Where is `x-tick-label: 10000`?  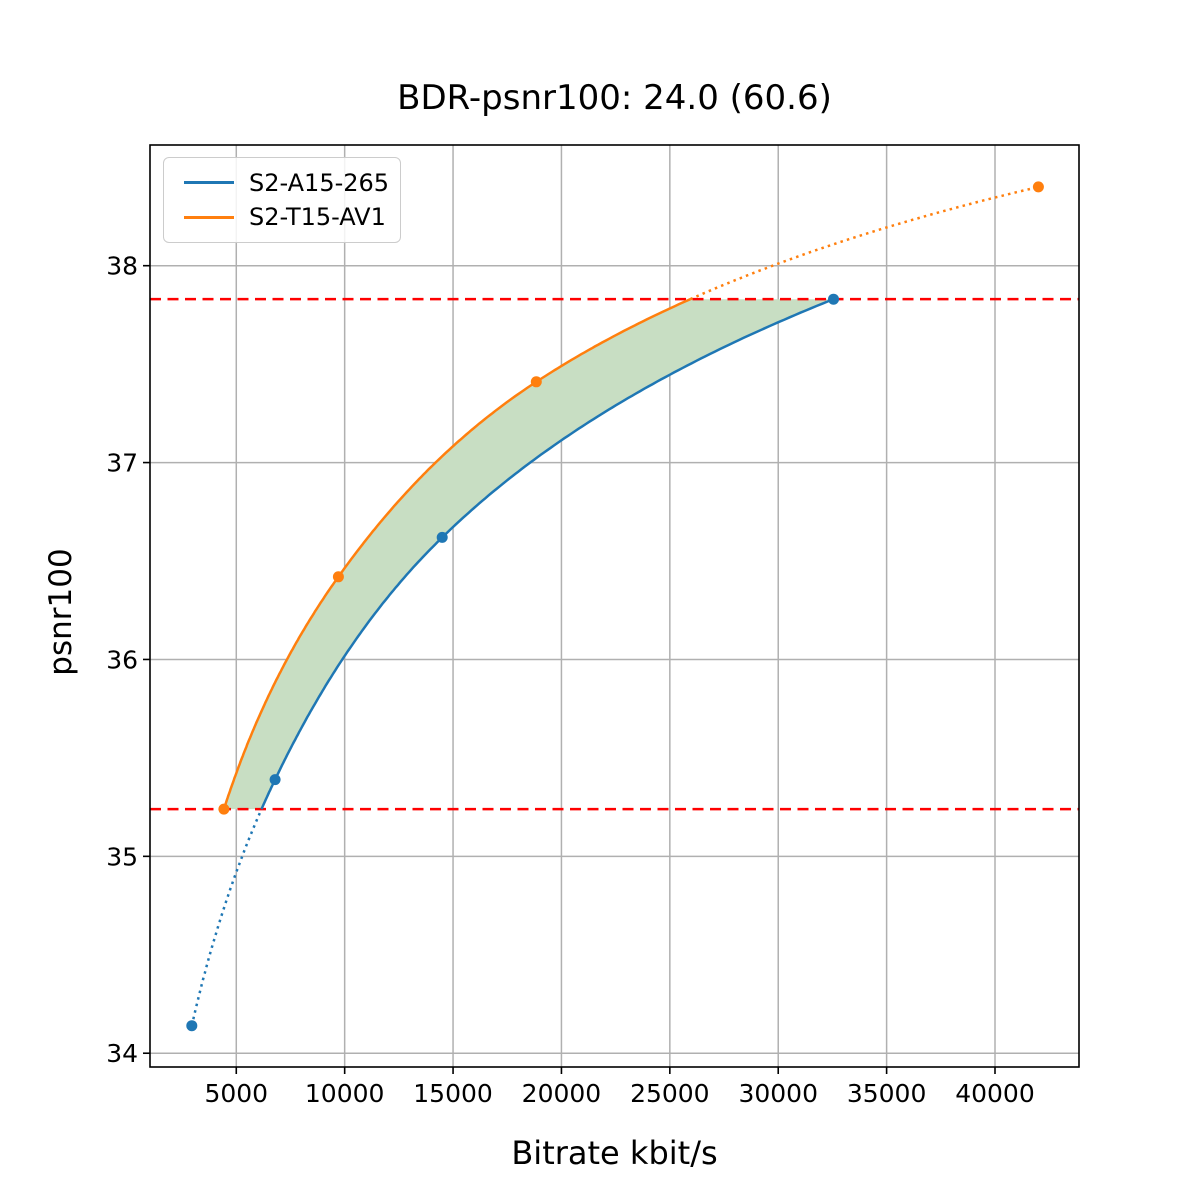
x-tick-label: 10000 is located at coordinates (345, 1093).